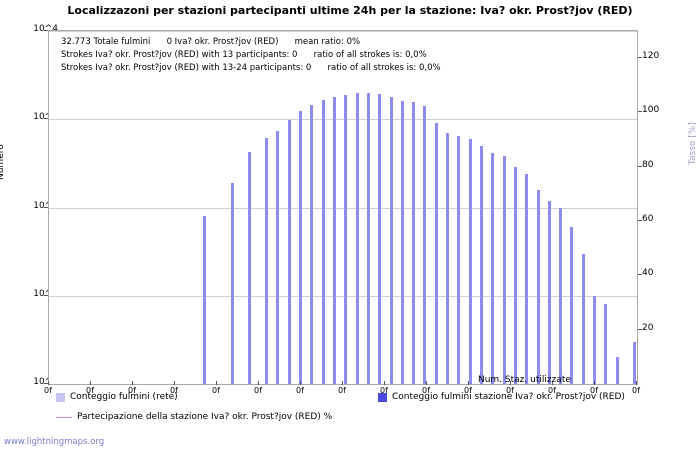  I want to click on y-tick-label-right: 60, so click(648, 219).